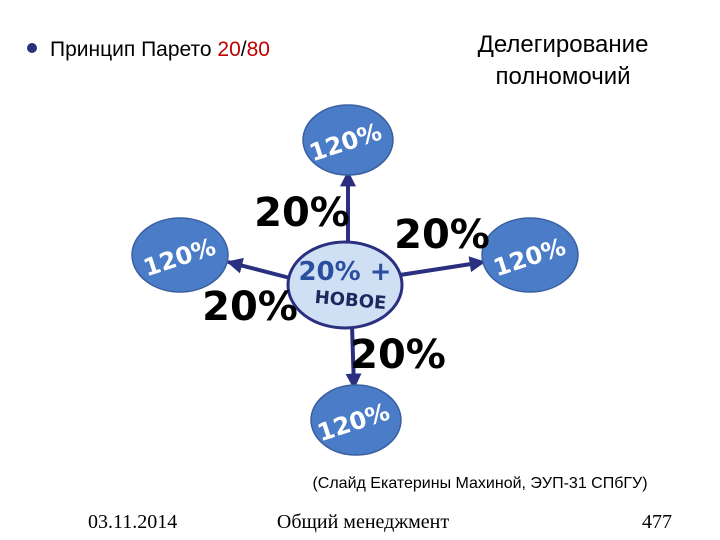 The width and height of the screenshot is (720, 540). I want to click on footer-date: 03.11.2014, so click(132, 522).